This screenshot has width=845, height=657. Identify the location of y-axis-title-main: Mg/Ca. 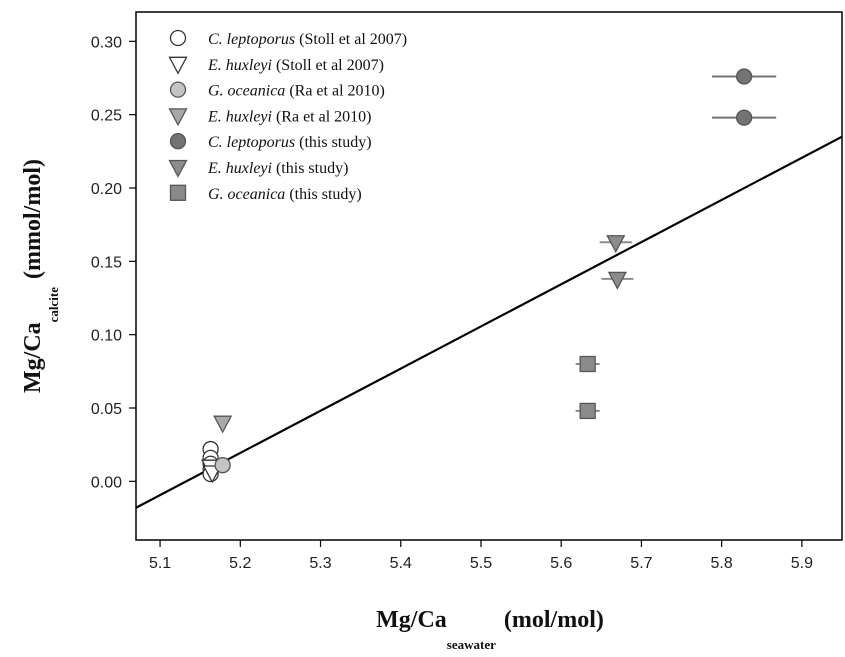
(33, 357).